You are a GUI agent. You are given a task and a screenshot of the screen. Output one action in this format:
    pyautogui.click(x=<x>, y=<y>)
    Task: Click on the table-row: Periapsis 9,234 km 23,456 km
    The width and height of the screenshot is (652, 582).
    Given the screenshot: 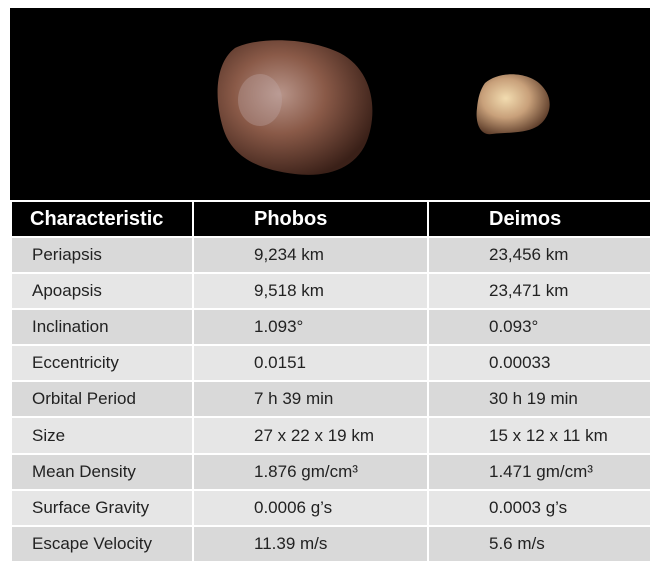 What is the action you would take?
    pyautogui.click(x=331, y=255)
    